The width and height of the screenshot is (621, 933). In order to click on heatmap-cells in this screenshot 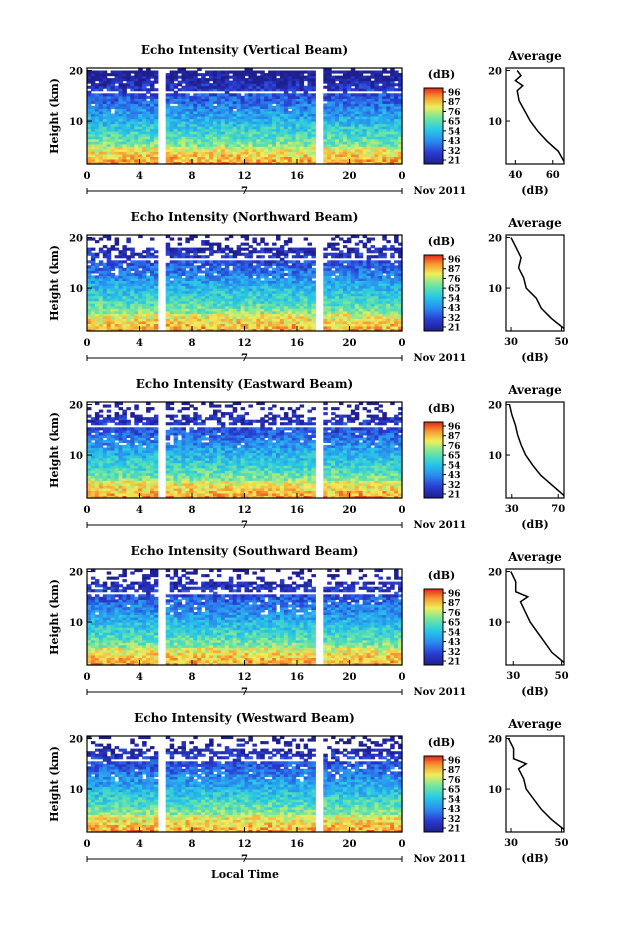, I will do `click(245, 116)`.